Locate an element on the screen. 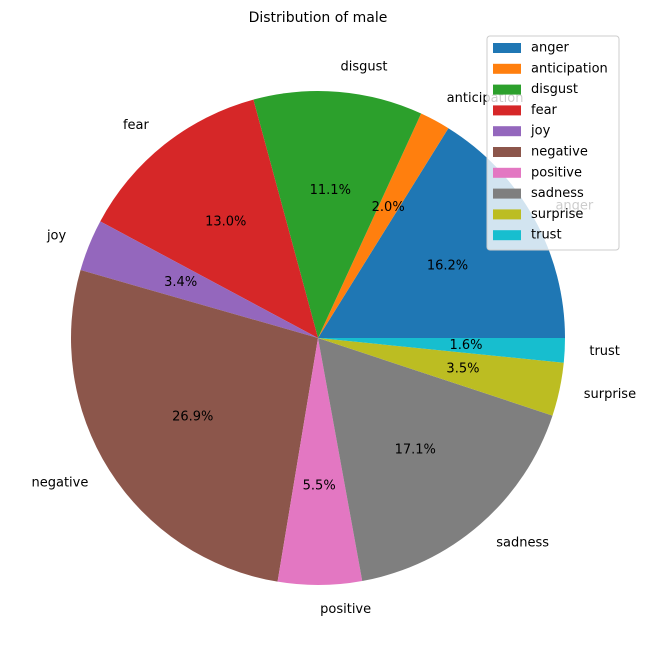 This screenshot has height=656, width=648. legend-swatch-negative is located at coordinates (507, 152).